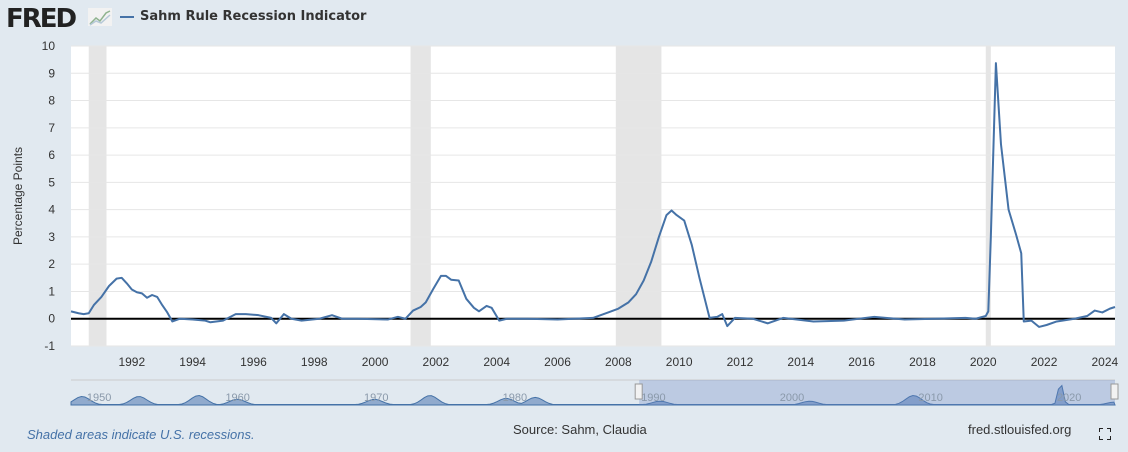 The image size is (1128, 452). What do you see at coordinates (51, 182) in the screenshot?
I see `y-tick-label: 5` at bounding box center [51, 182].